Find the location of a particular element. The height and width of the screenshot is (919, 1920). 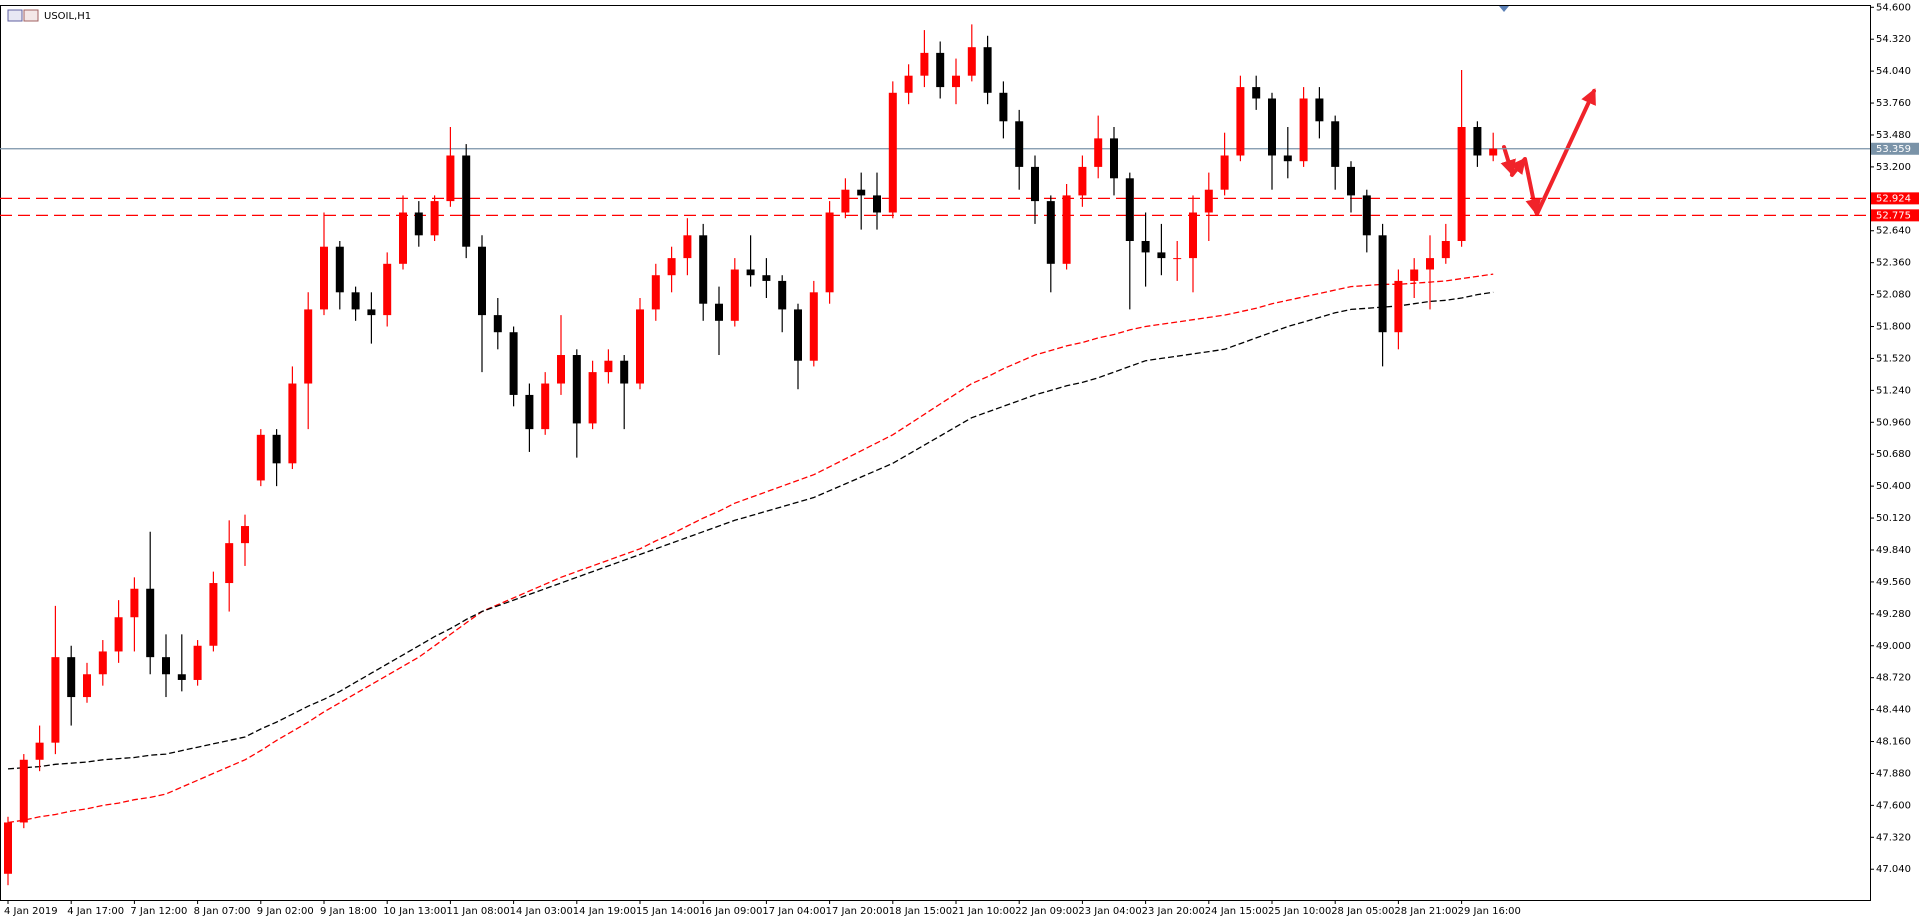

chart-title: USOIL,H1 is located at coordinates (67, 16).